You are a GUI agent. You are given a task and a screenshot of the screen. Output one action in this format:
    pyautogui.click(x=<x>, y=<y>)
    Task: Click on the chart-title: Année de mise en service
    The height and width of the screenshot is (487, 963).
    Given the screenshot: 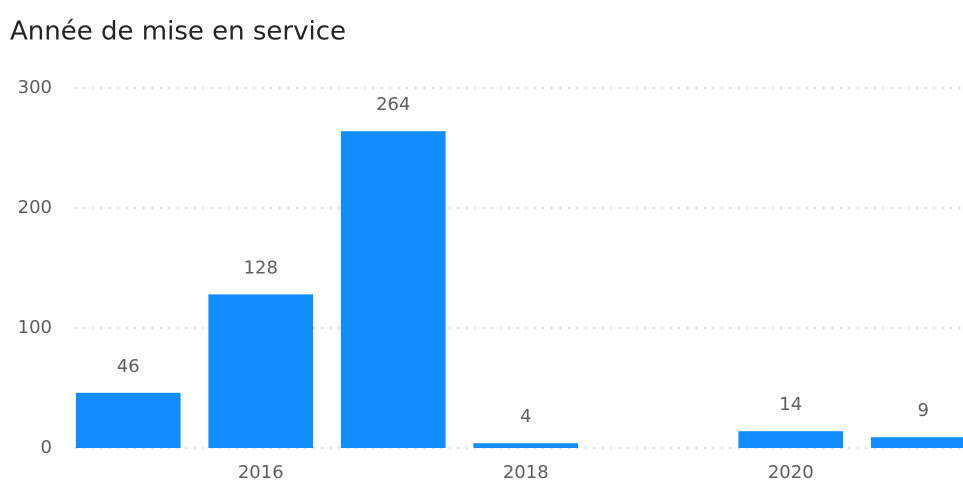 What is the action you would take?
    pyautogui.click(x=178, y=32)
    